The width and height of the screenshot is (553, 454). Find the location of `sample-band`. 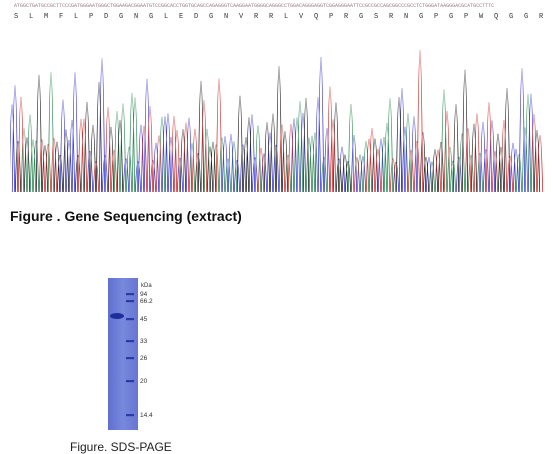

sample-band is located at coordinates (117, 316).